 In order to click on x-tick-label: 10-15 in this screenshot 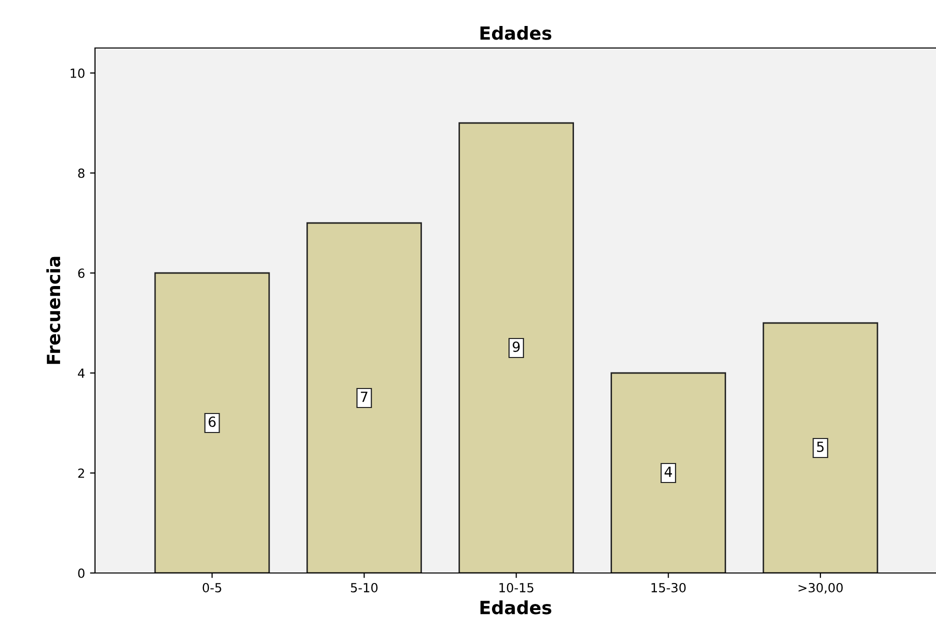, I will do `click(516, 587)`.